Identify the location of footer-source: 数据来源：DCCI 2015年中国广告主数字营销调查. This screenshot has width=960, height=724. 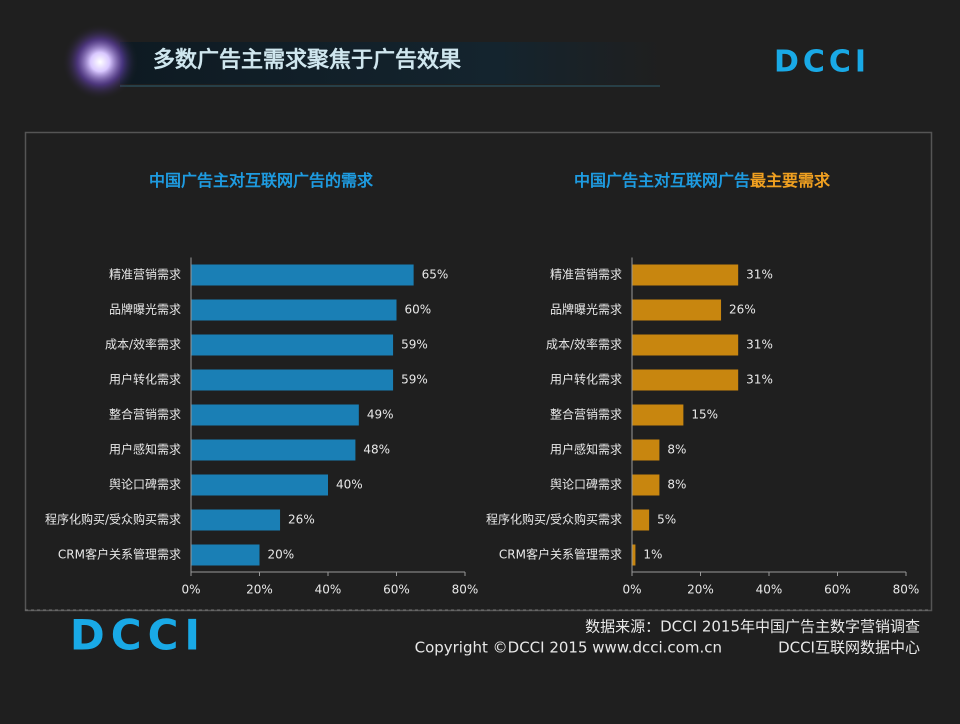
(752, 627).